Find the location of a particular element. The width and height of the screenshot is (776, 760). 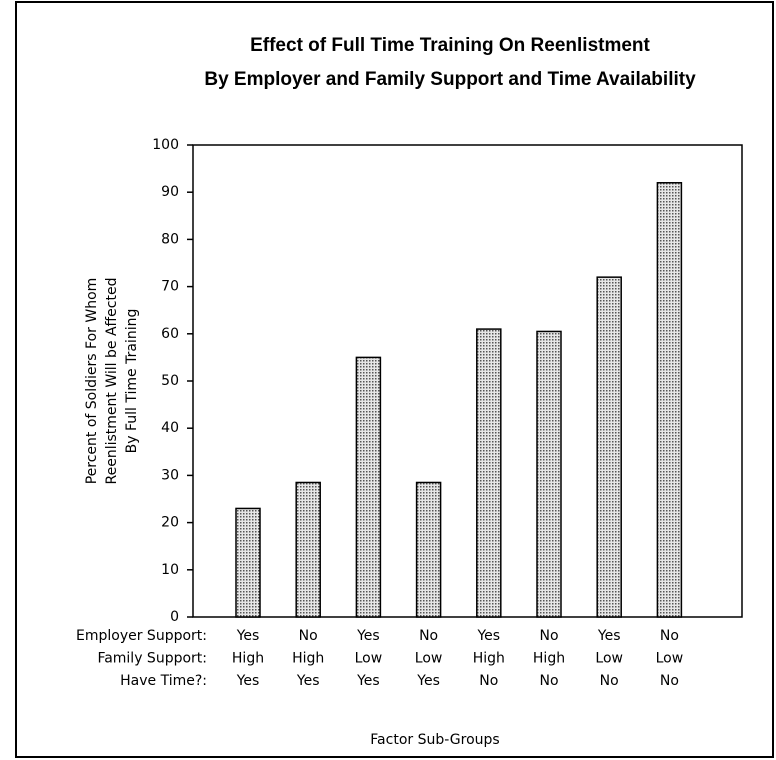

y-tick-label: 30 is located at coordinates (170, 475).